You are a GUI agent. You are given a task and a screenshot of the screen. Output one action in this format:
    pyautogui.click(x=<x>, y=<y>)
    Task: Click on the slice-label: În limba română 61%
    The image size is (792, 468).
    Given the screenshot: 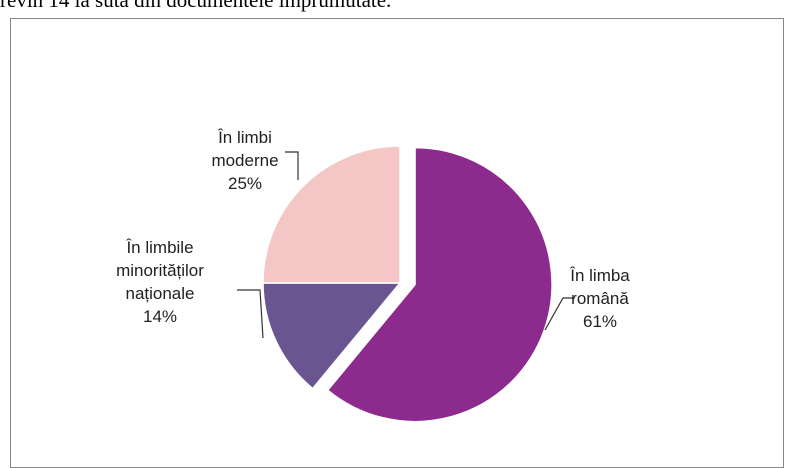 What is the action you would take?
    pyautogui.click(x=600, y=298)
    